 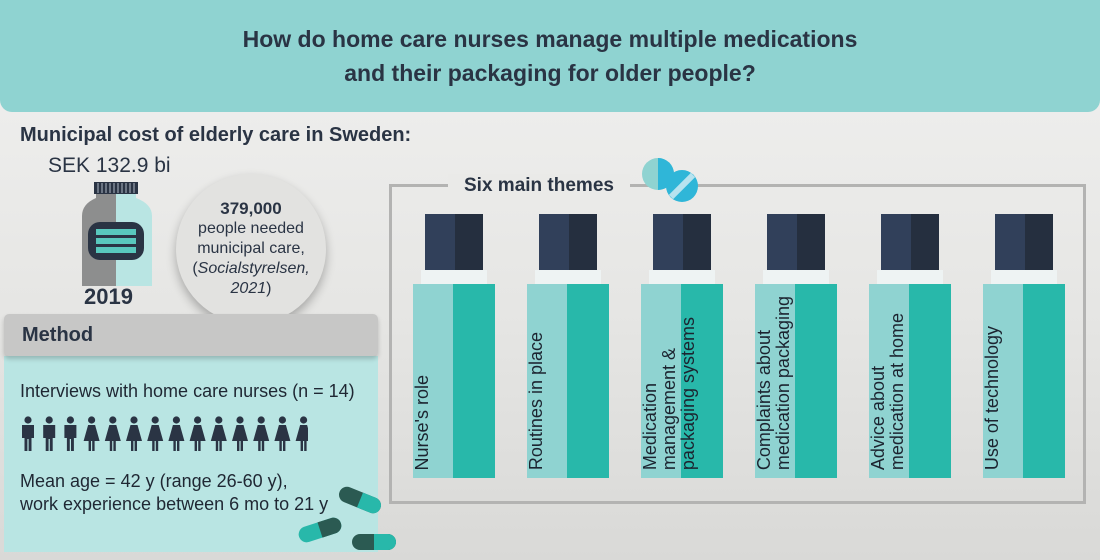 I want to click on people-icons, so click(x=165, y=433).